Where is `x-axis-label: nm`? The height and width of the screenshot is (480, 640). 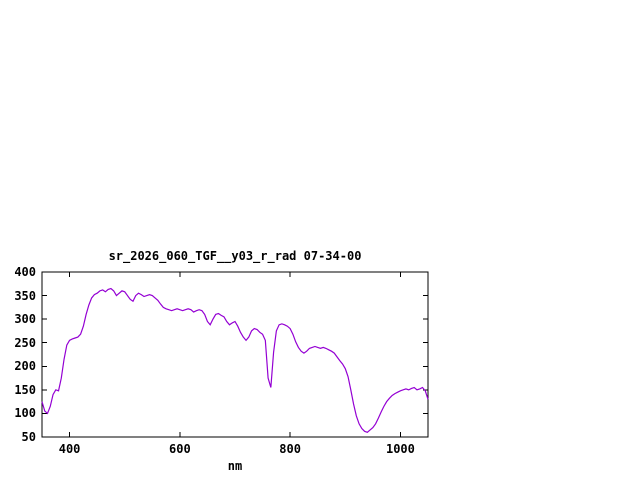
x-axis-label: nm is located at coordinates (235, 466).